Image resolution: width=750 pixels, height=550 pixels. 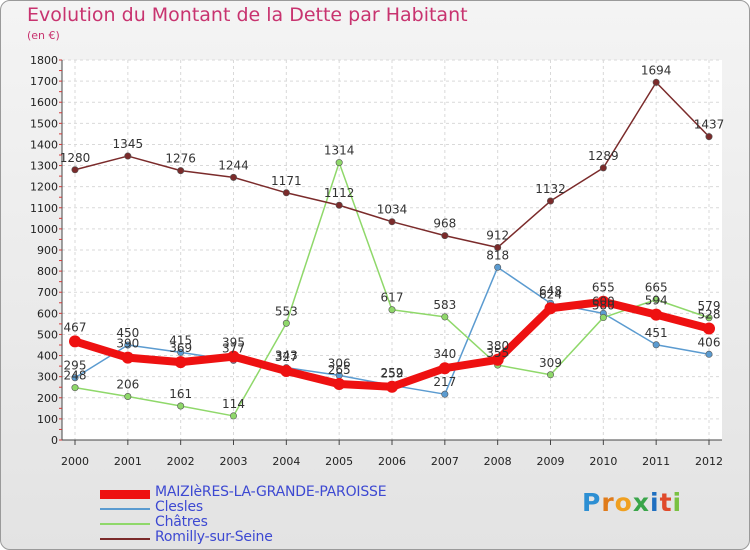 What do you see at coordinates (444, 382) in the screenshot?
I see `data-label-clesles: 217` at bounding box center [444, 382].